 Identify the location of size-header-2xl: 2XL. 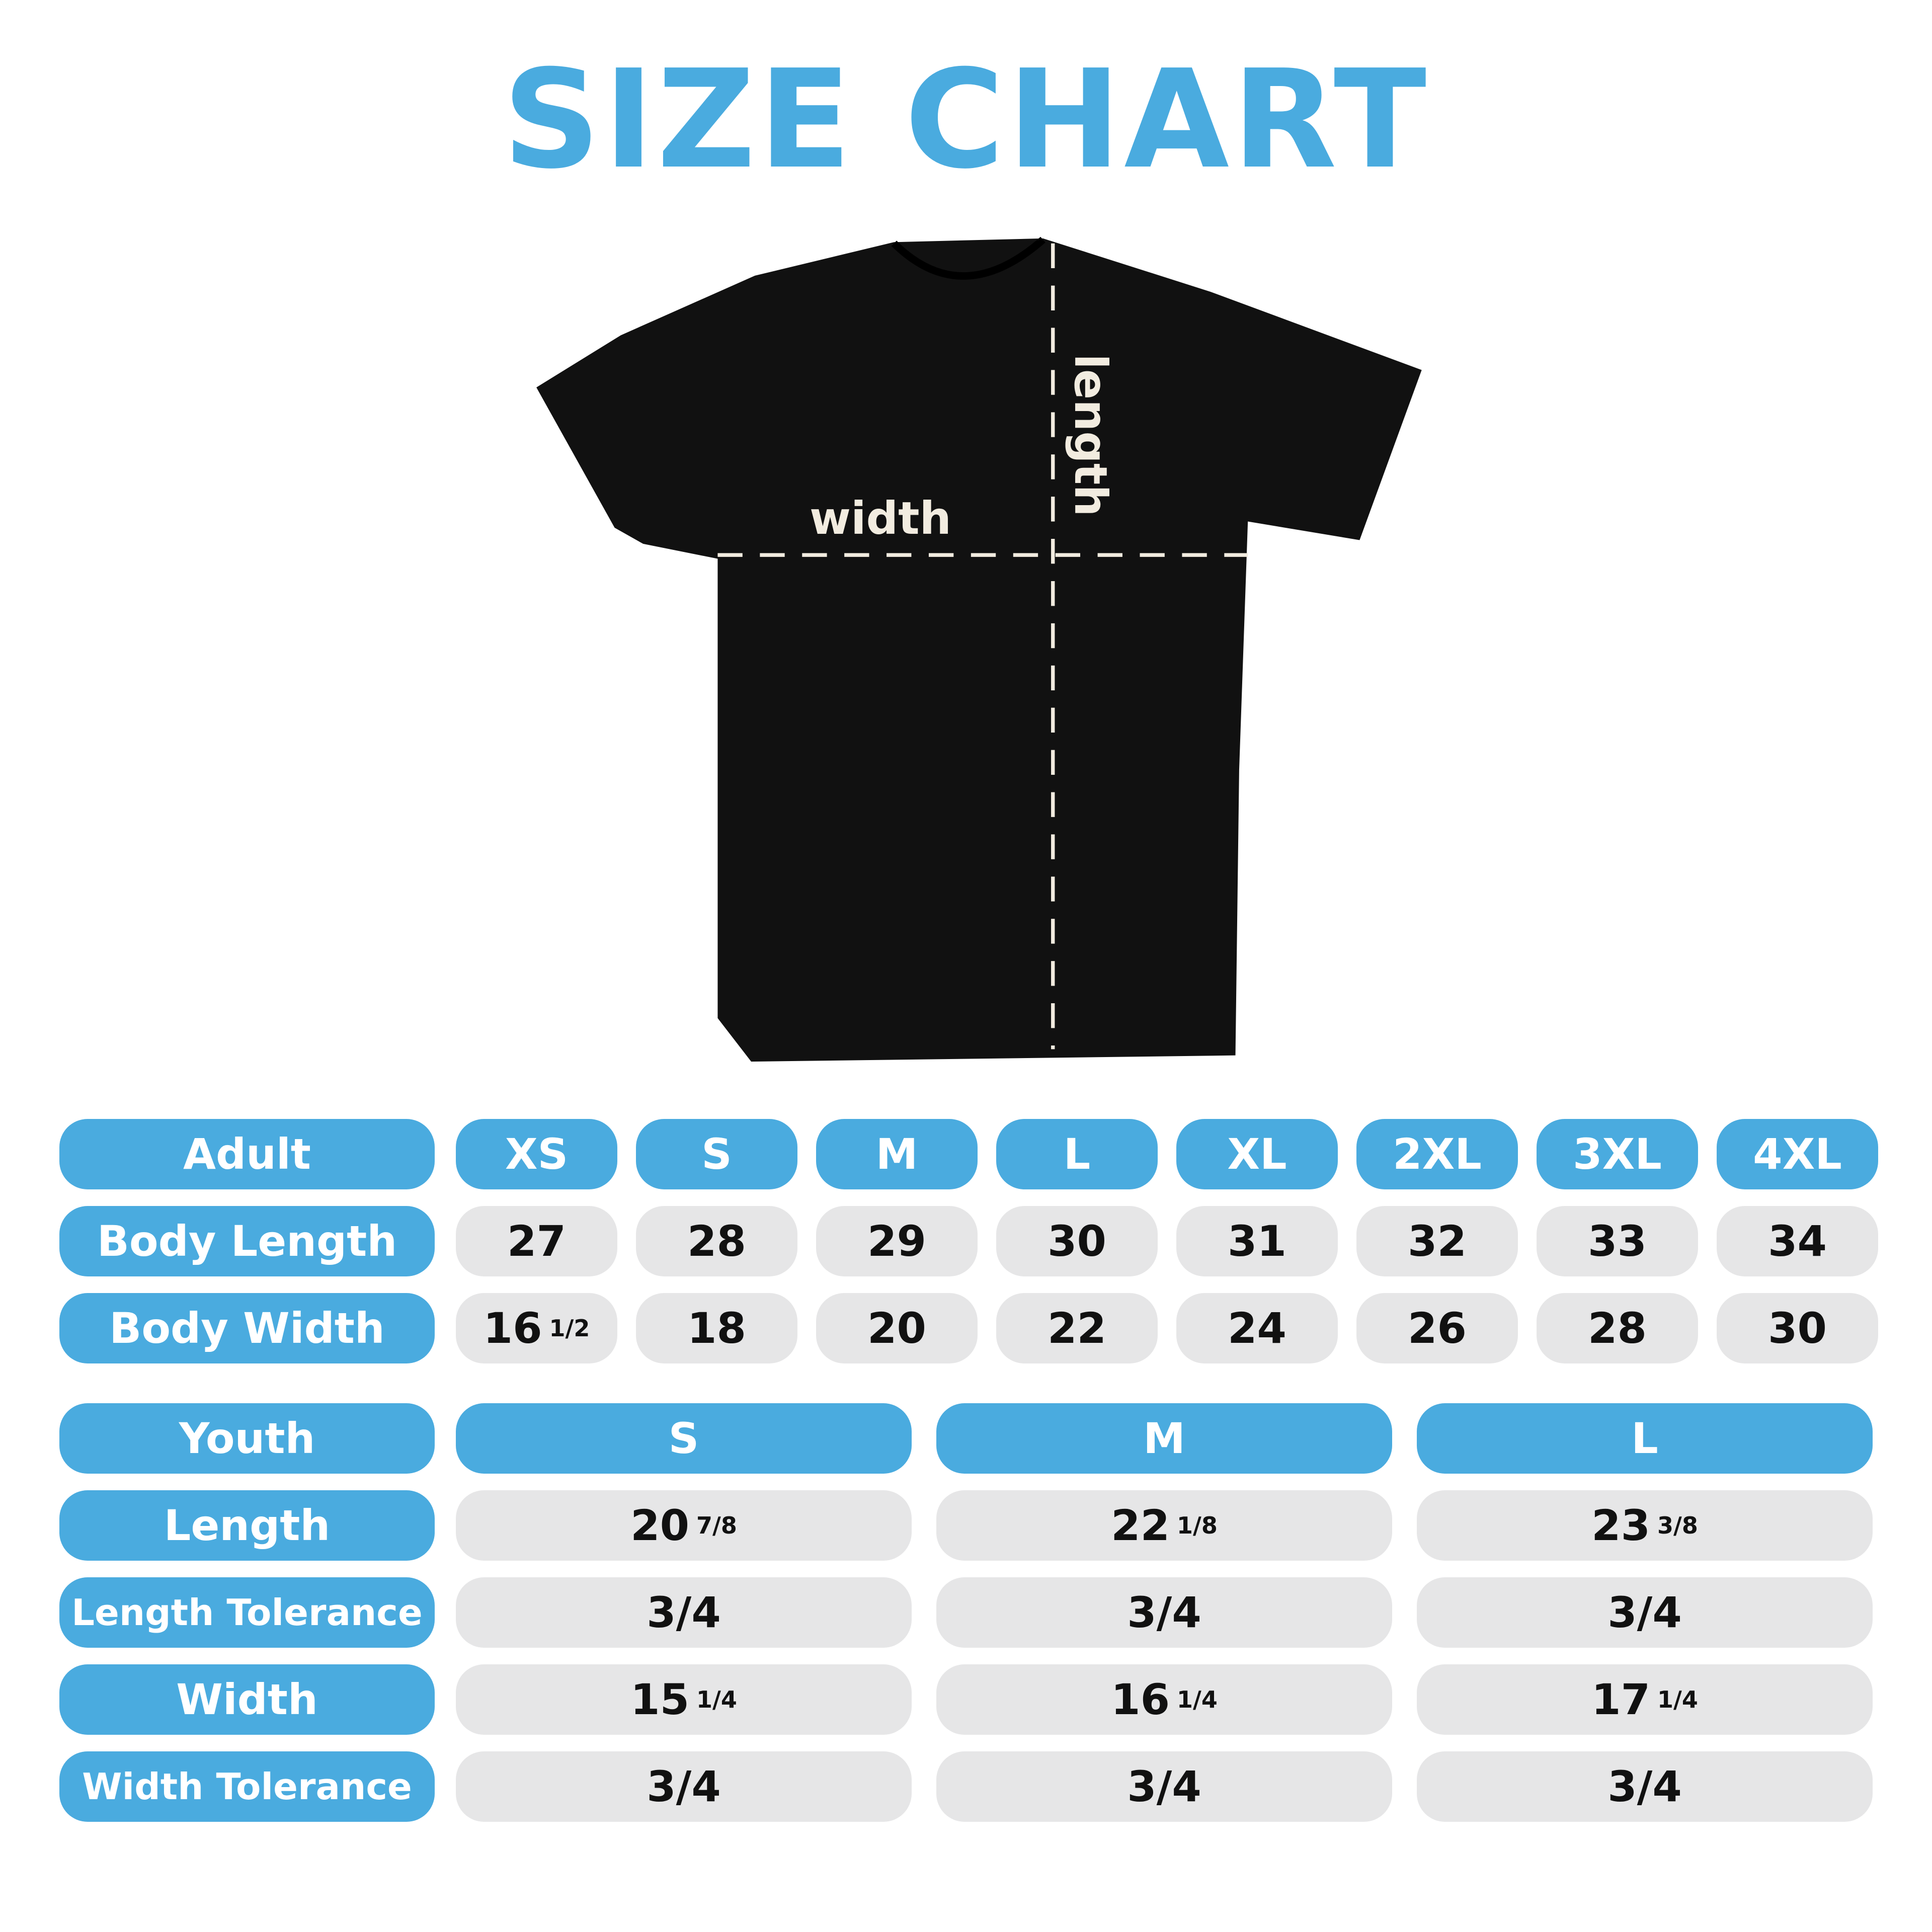
(1437, 1154).